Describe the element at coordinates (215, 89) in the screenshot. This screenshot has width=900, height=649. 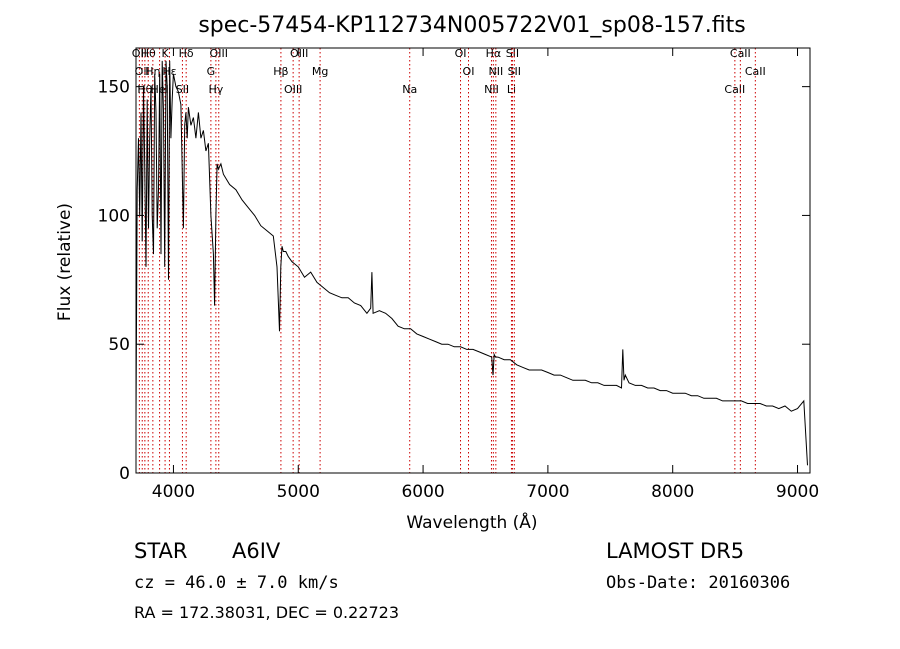
I see `line-marker-label: Hγ` at that location.